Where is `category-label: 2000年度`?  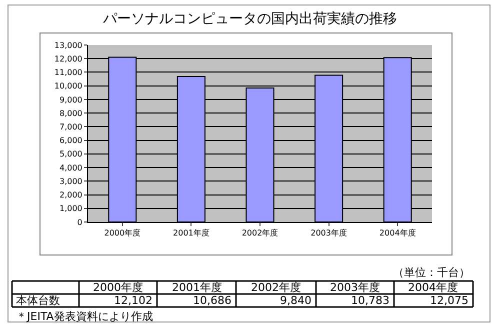 category-label: 2000年度 is located at coordinates (122, 233).